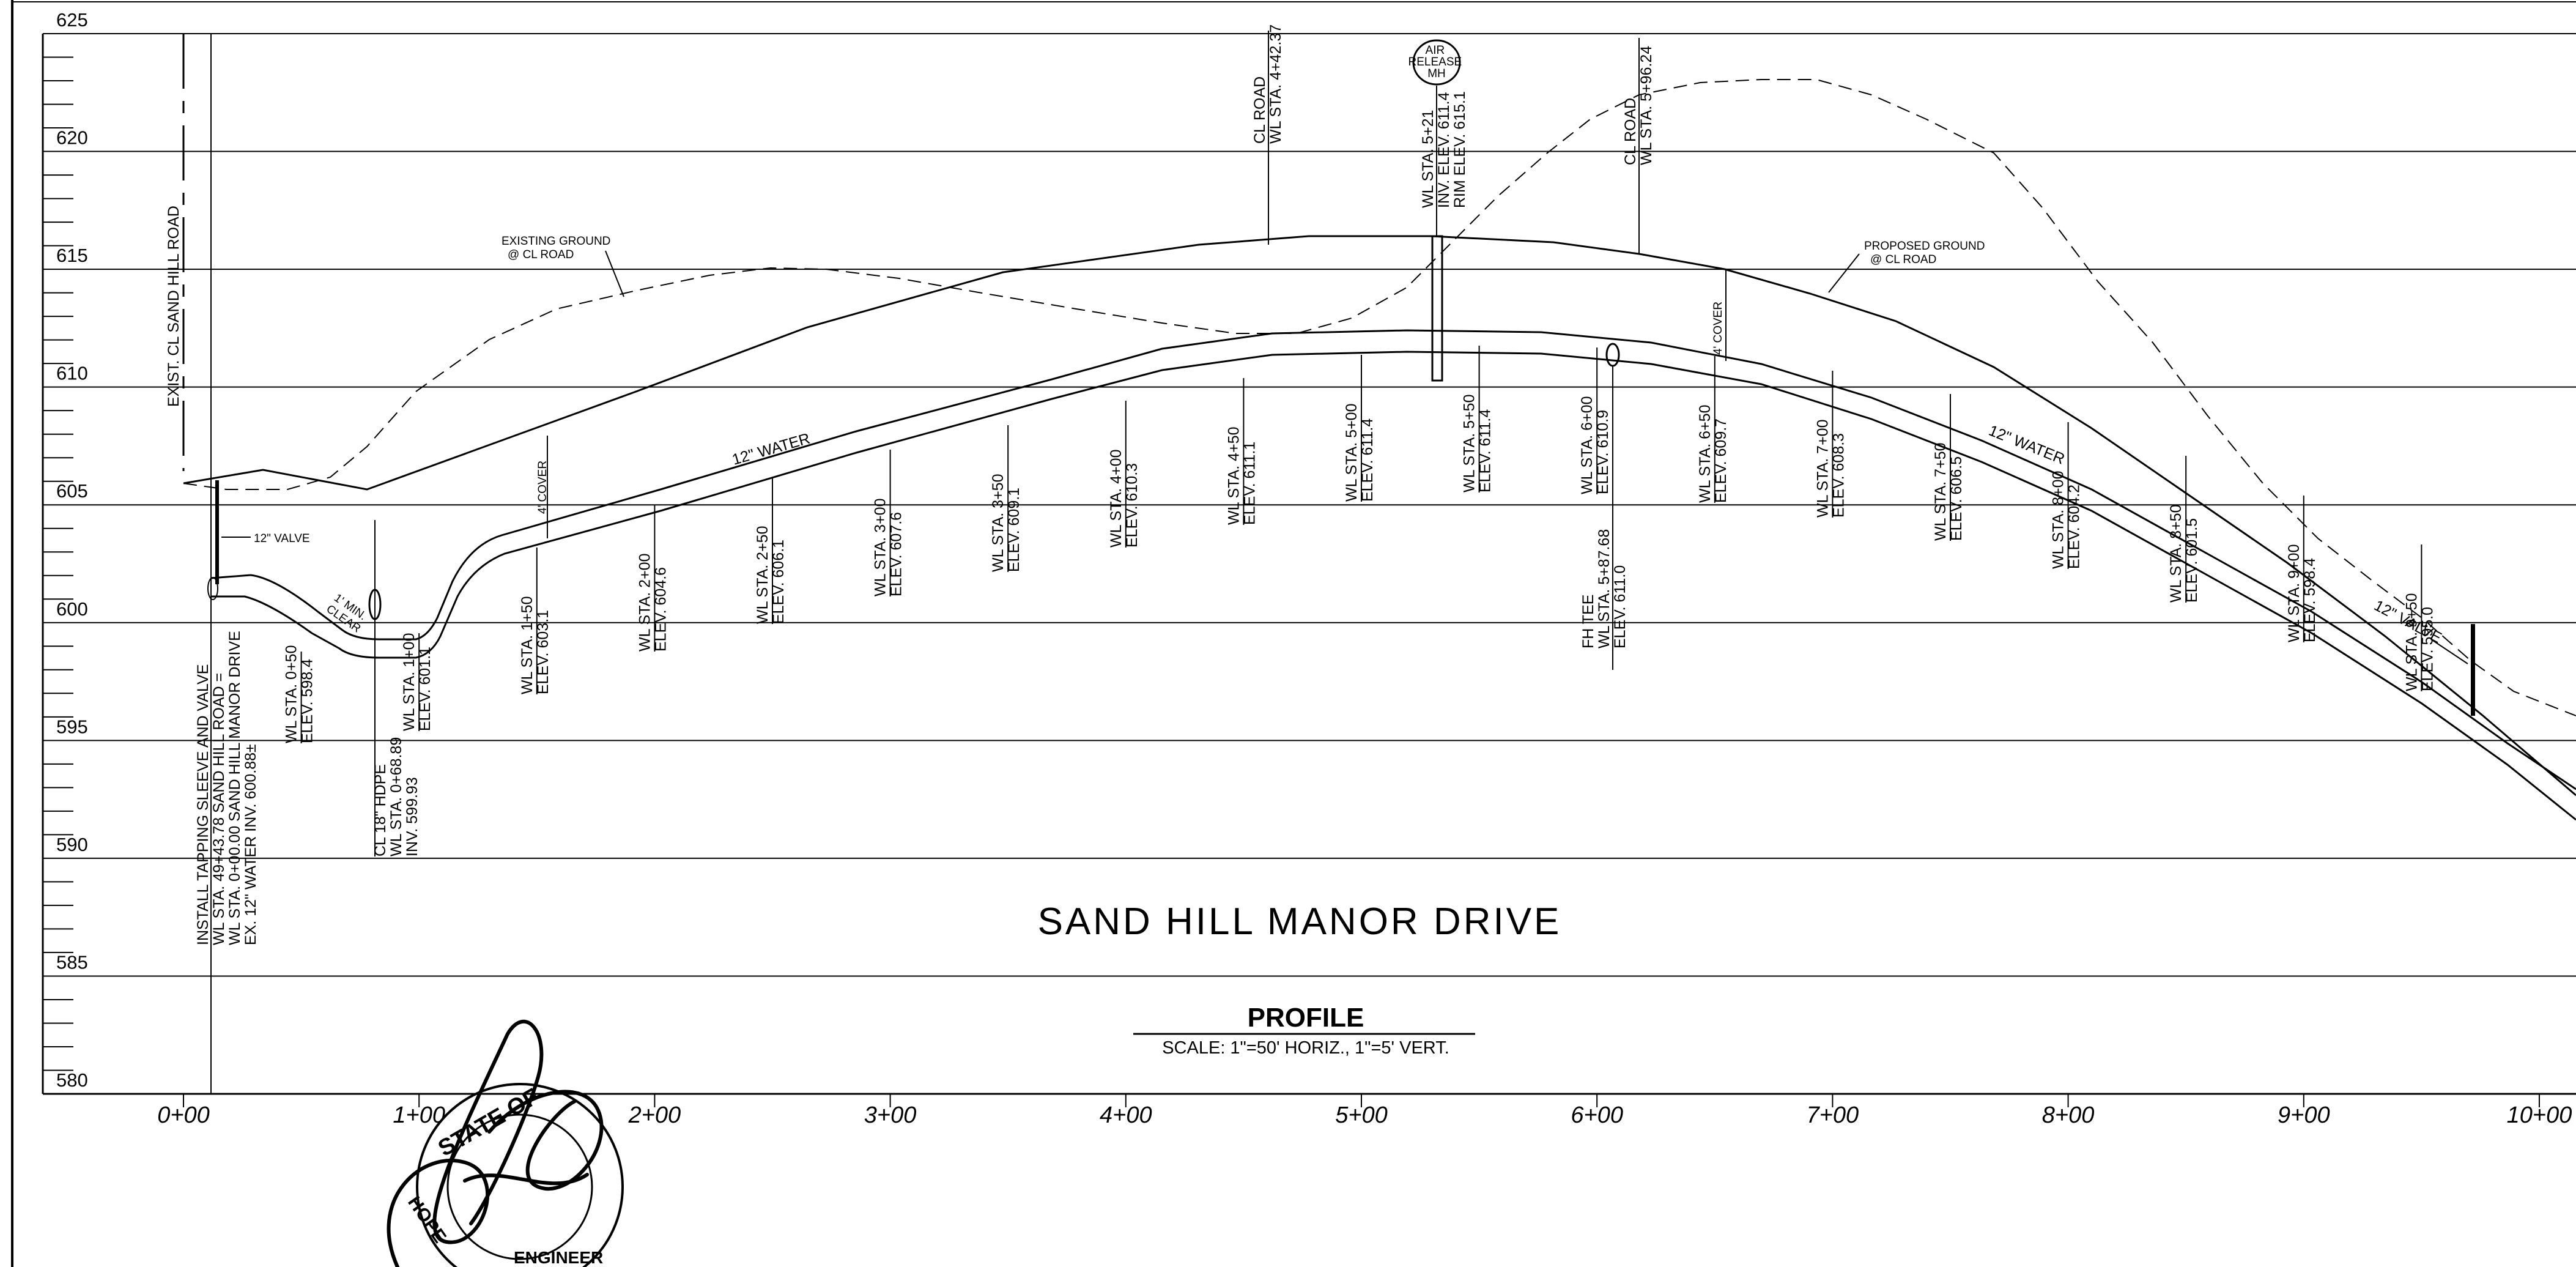 The height and width of the screenshot is (1267, 2576). Describe the element at coordinates (282, 538) in the screenshot. I see `valve-left-label: 12" VALVE` at that location.